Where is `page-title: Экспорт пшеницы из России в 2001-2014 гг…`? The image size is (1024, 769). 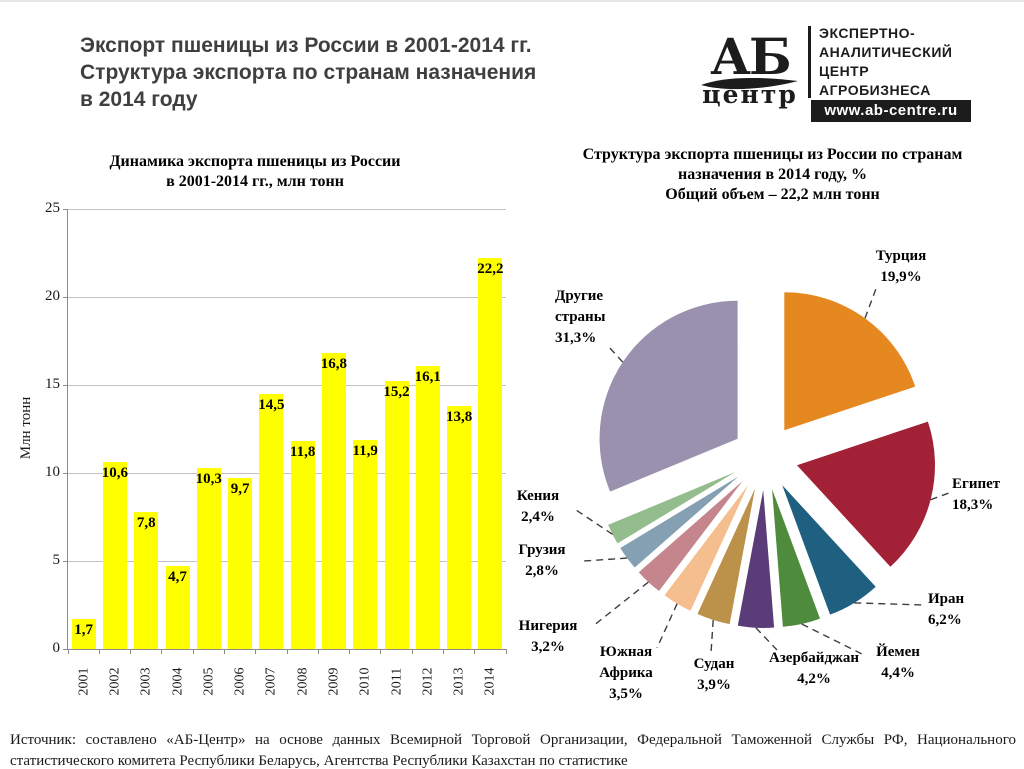 page-title: Экспорт пшеницы из России в 2001-2014 гг… is located at coordinates (380, 72).